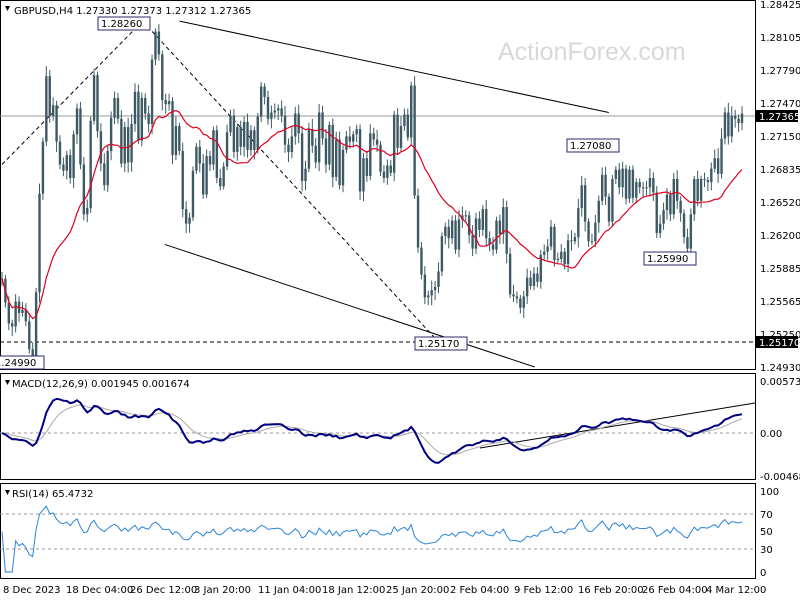  I want to click on time-tick: 4 Mar 12:00, so click(736, 590).